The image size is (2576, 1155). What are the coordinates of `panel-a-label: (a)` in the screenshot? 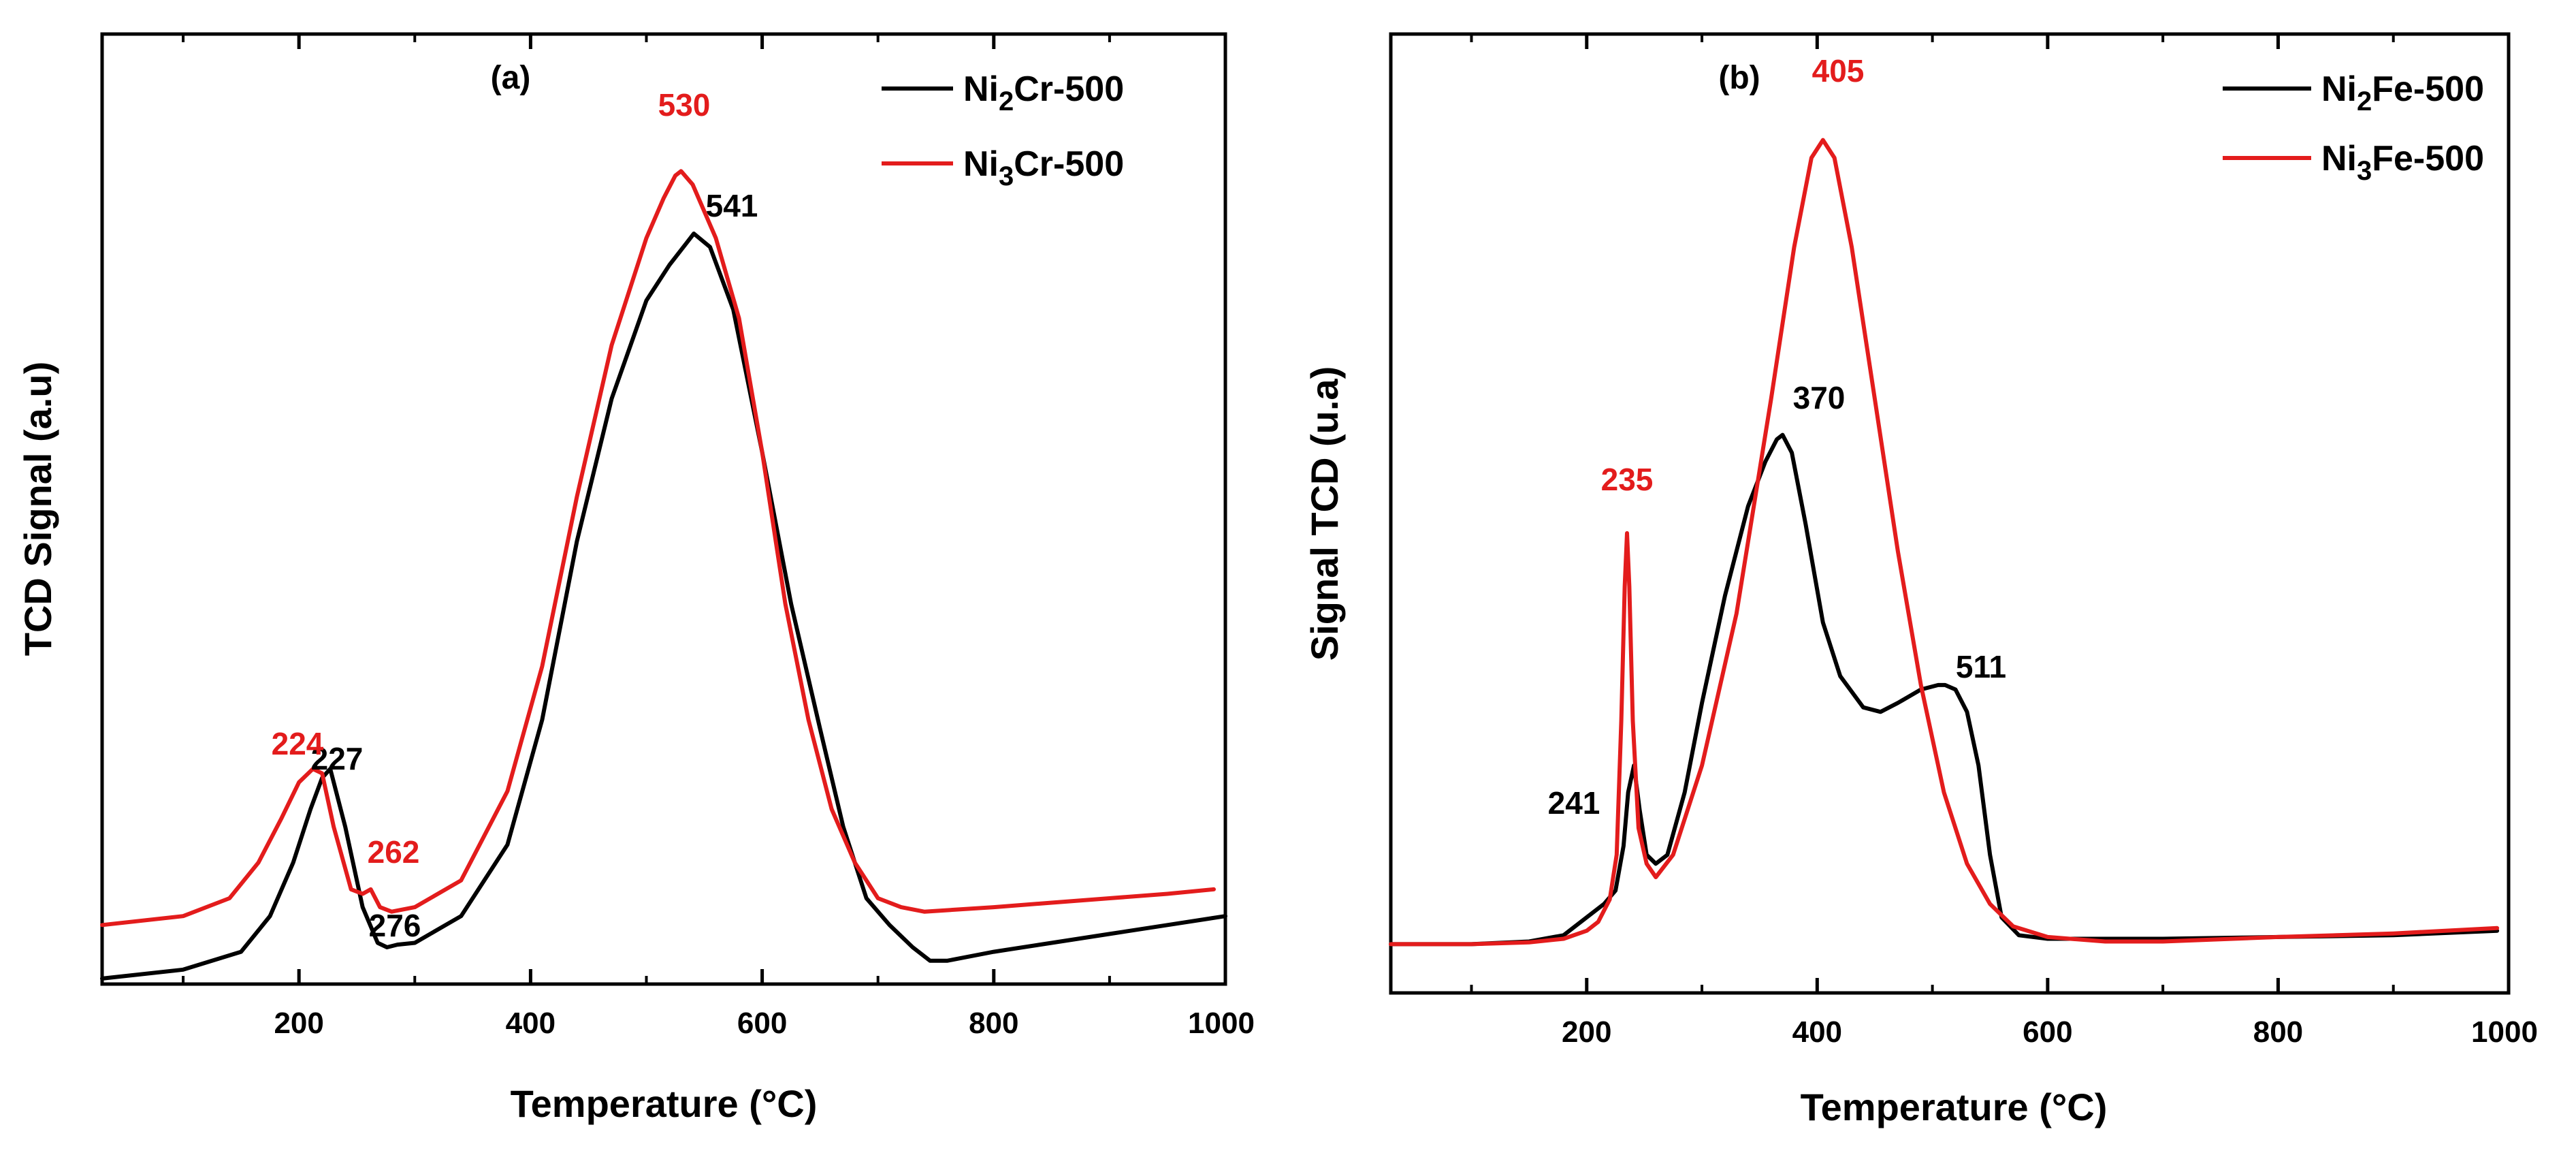 It's located at (511, 78).